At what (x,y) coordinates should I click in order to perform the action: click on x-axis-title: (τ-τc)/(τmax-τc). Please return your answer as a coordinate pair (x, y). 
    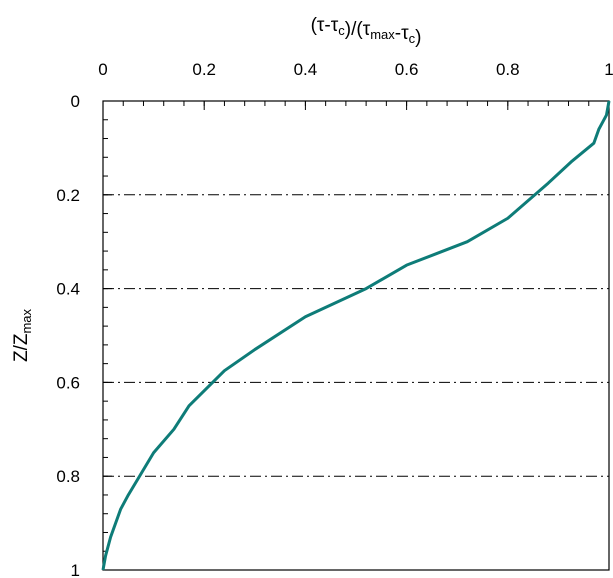
    Looking at the image, I should click on (366, 31).